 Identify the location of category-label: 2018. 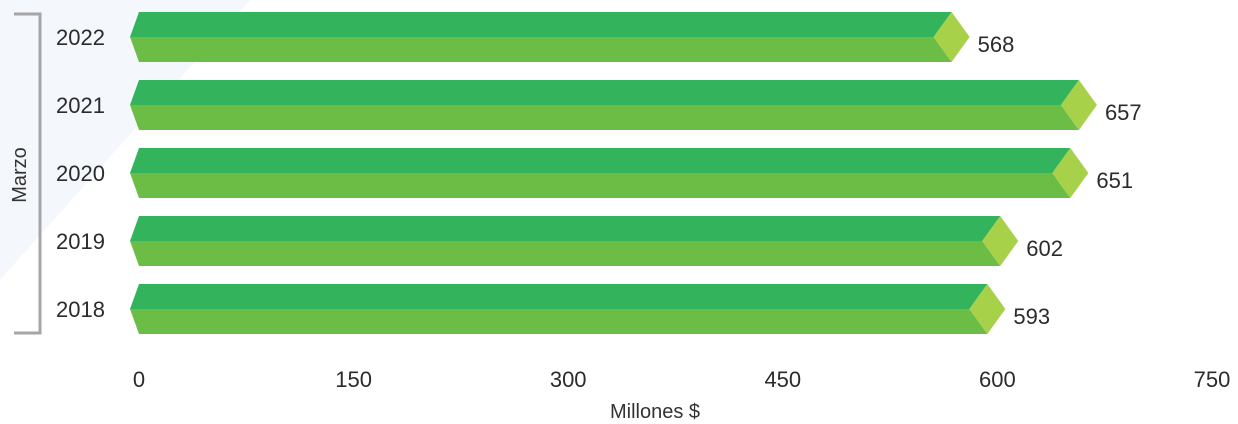
(80, 309).